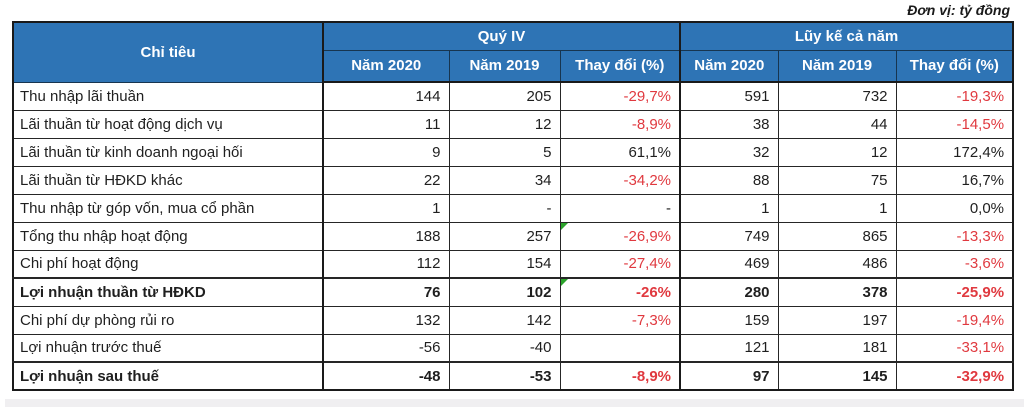  Describe the element at coordinates (504, 264) in the screenshot. I see `cell-q4-2019: 154` at that location.